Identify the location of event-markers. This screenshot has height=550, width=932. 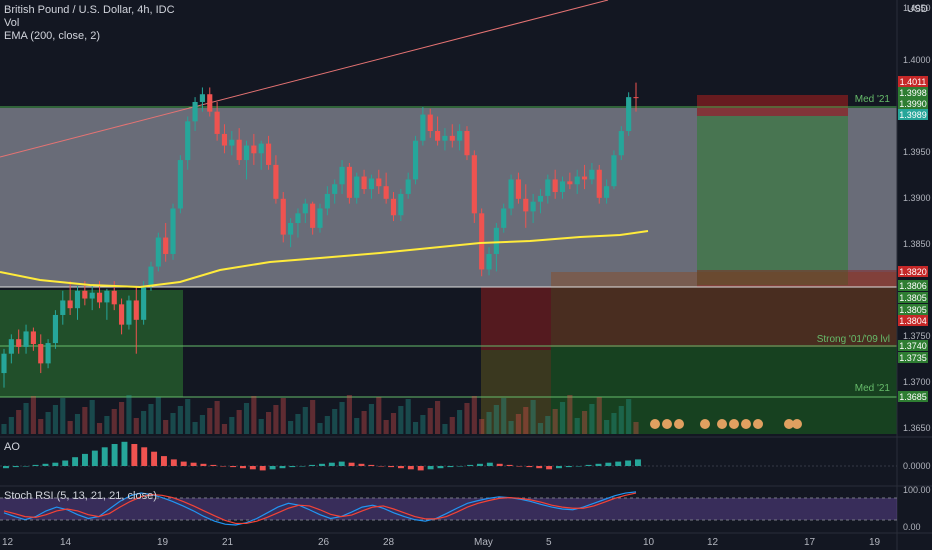
(726, 424).